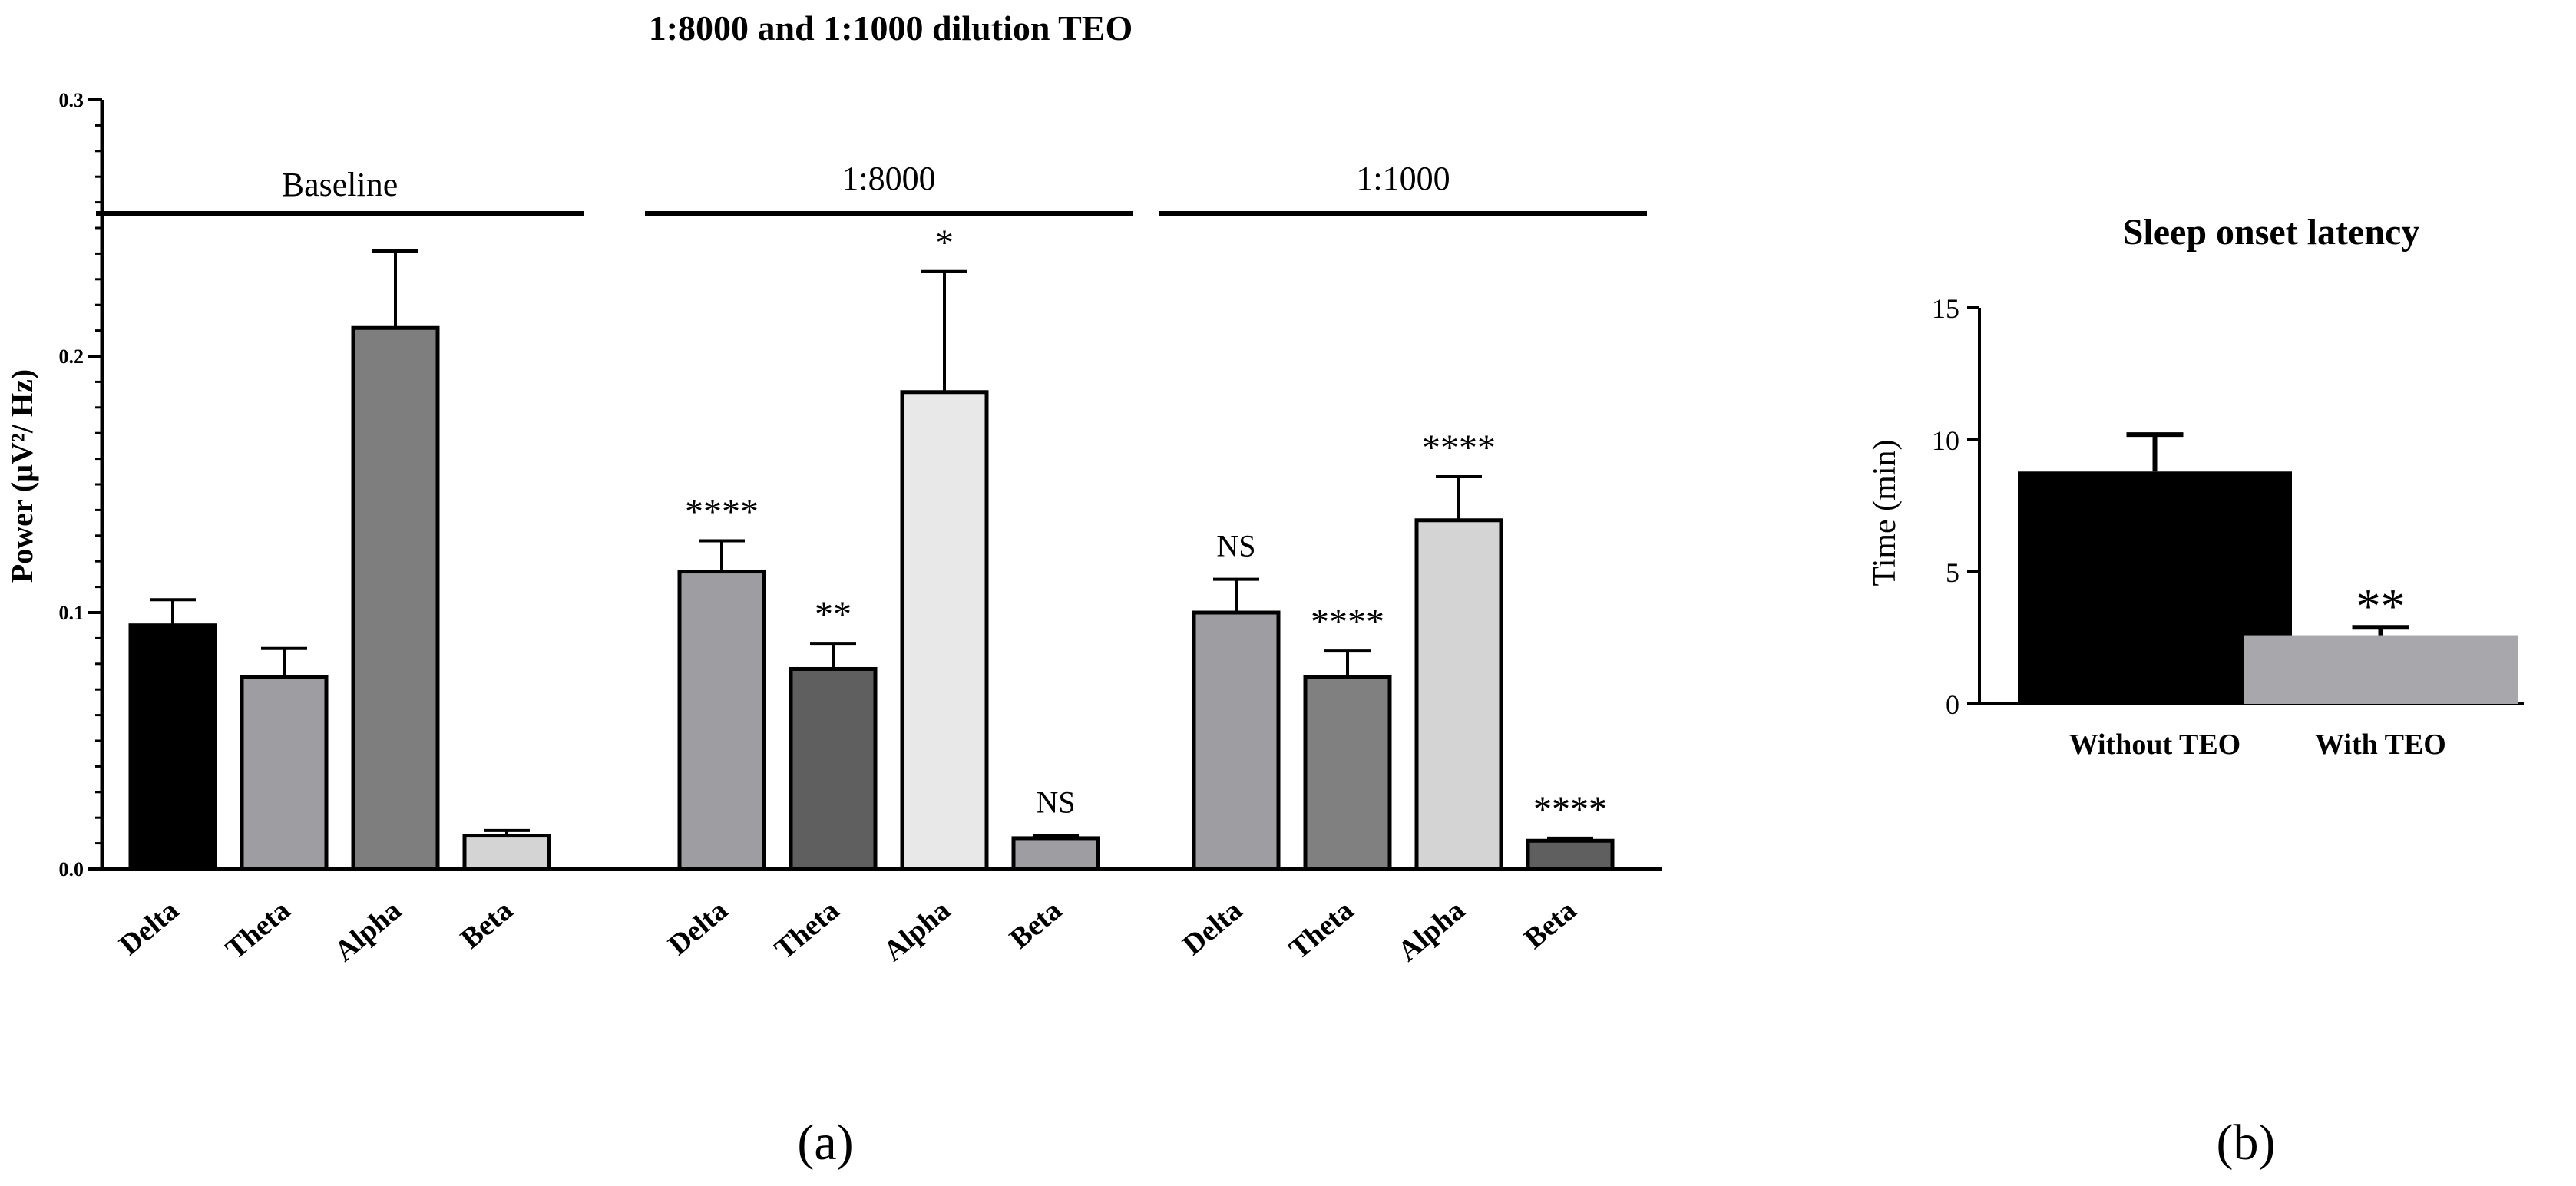 Image resolution: width=2576 pixels, height=1186 pixels. What do you see at coordinates (1952, 704) in the screenshot?
I see `y-tick-label: 0` at bounding box center [1952, 704].